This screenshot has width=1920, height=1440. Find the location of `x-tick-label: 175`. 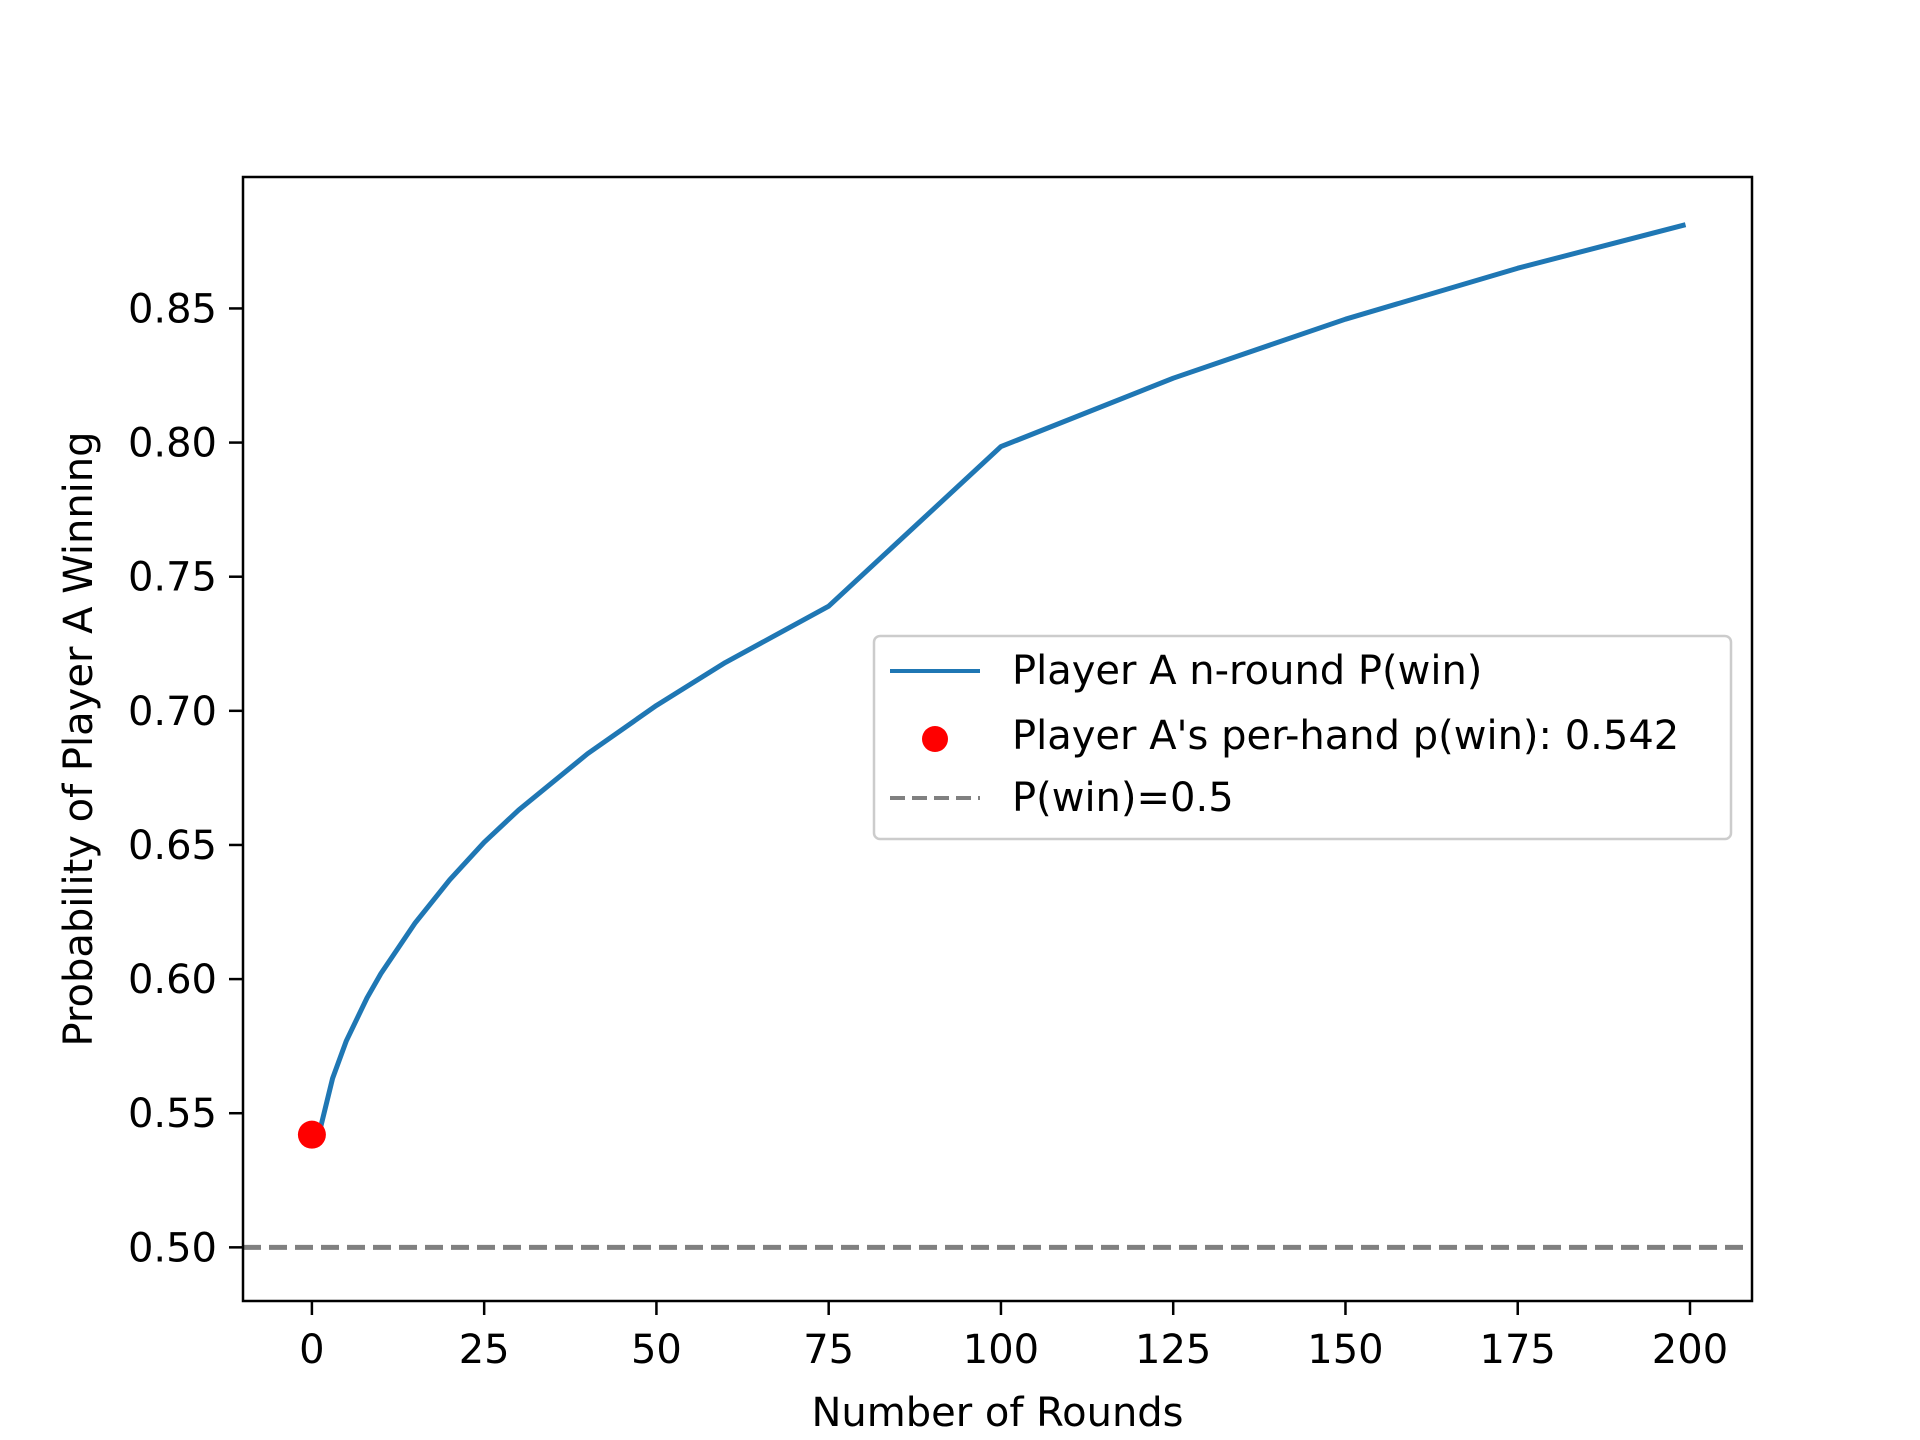

x-tick-label: 175 is located at coordinates (1518, 1350).